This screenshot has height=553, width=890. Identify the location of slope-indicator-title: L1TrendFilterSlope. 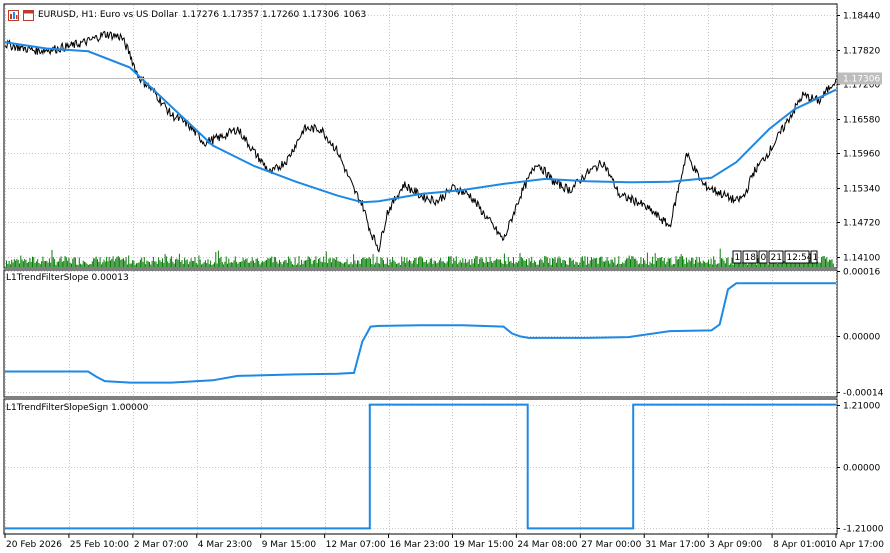
(47, 278).